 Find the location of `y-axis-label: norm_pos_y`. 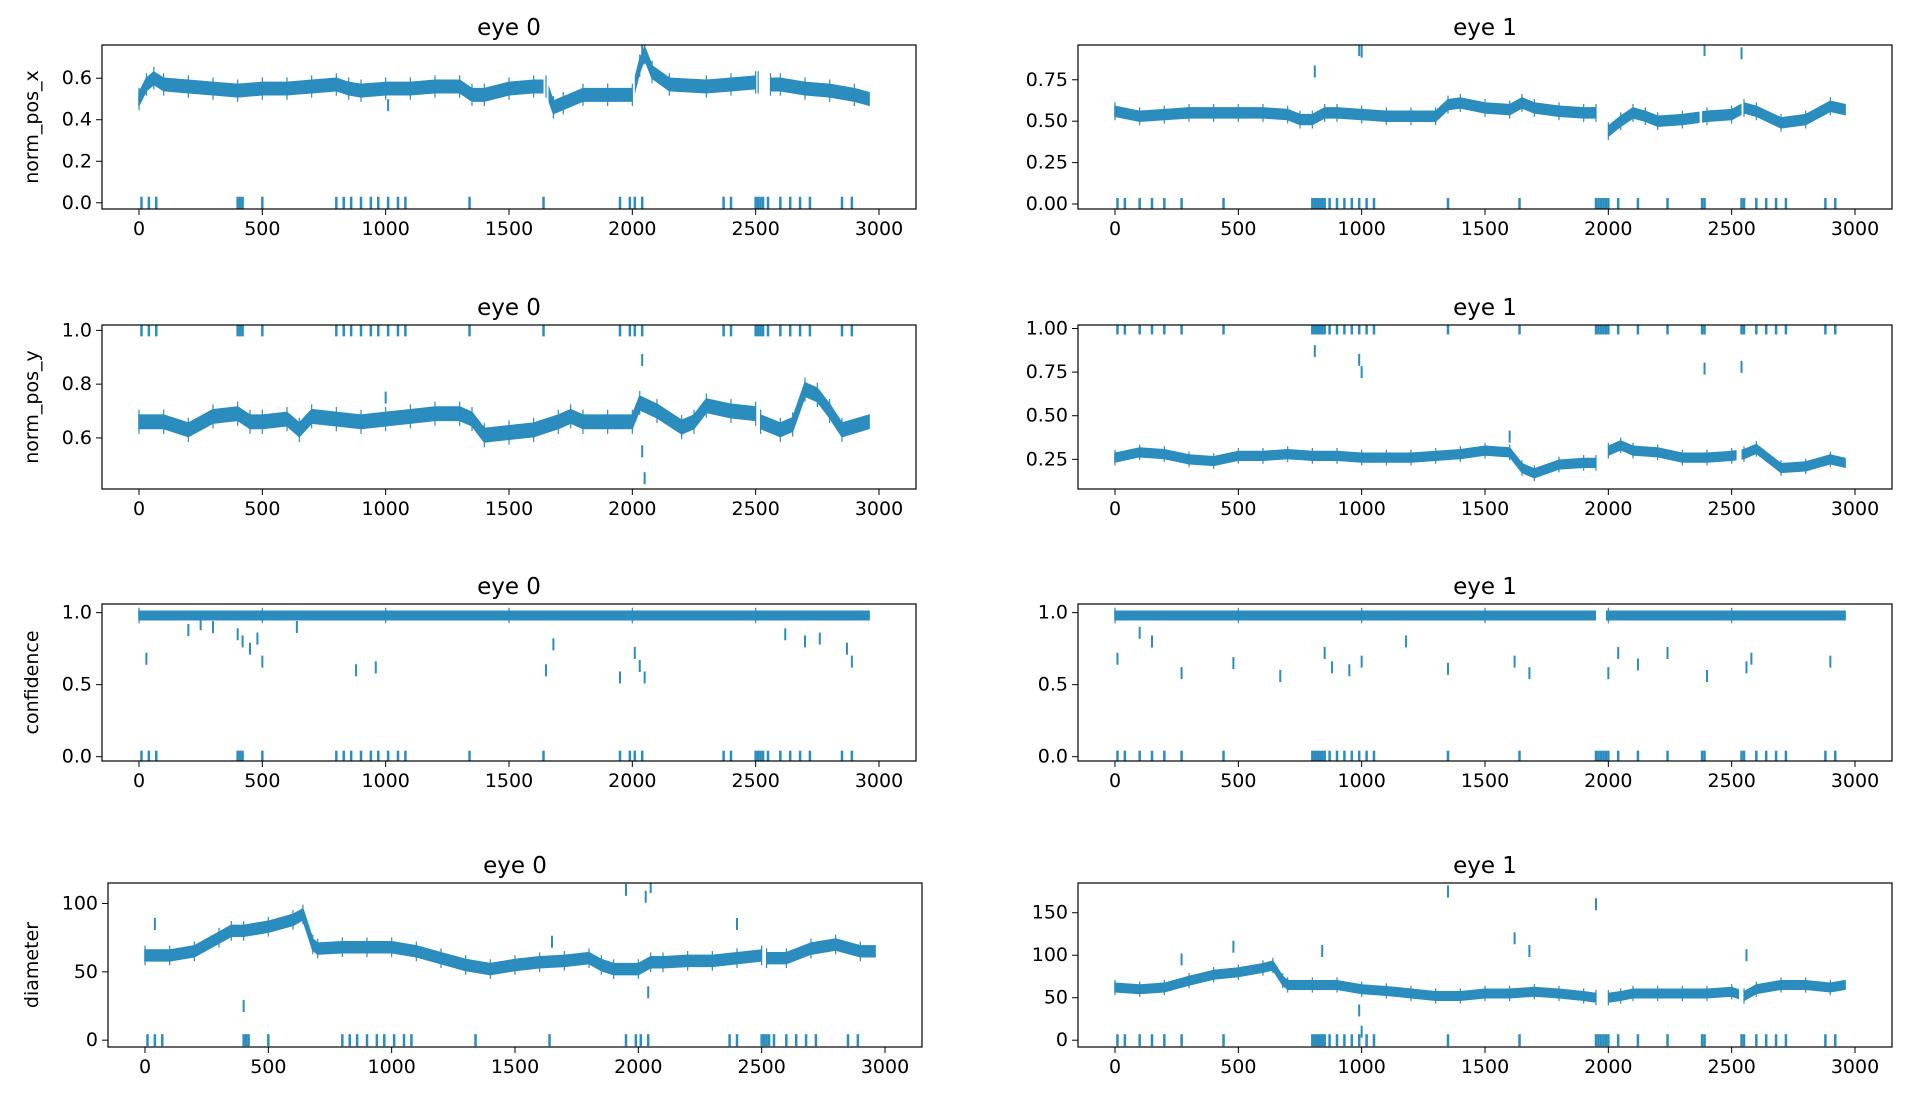

y-axis-label: norm_pos_y is located at coordinates (32, 406).